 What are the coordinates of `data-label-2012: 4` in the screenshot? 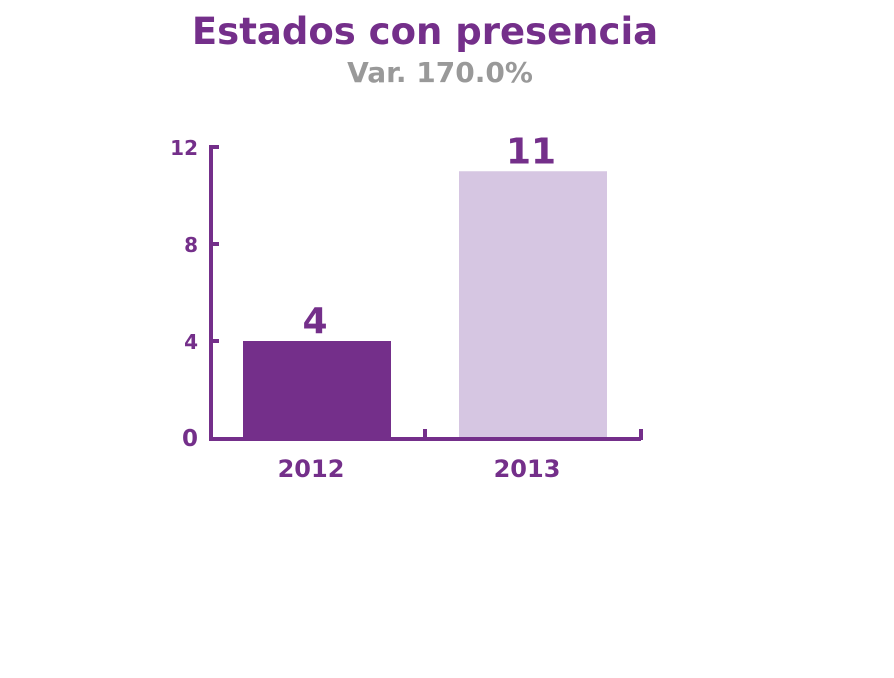 It's located at (314, 321).